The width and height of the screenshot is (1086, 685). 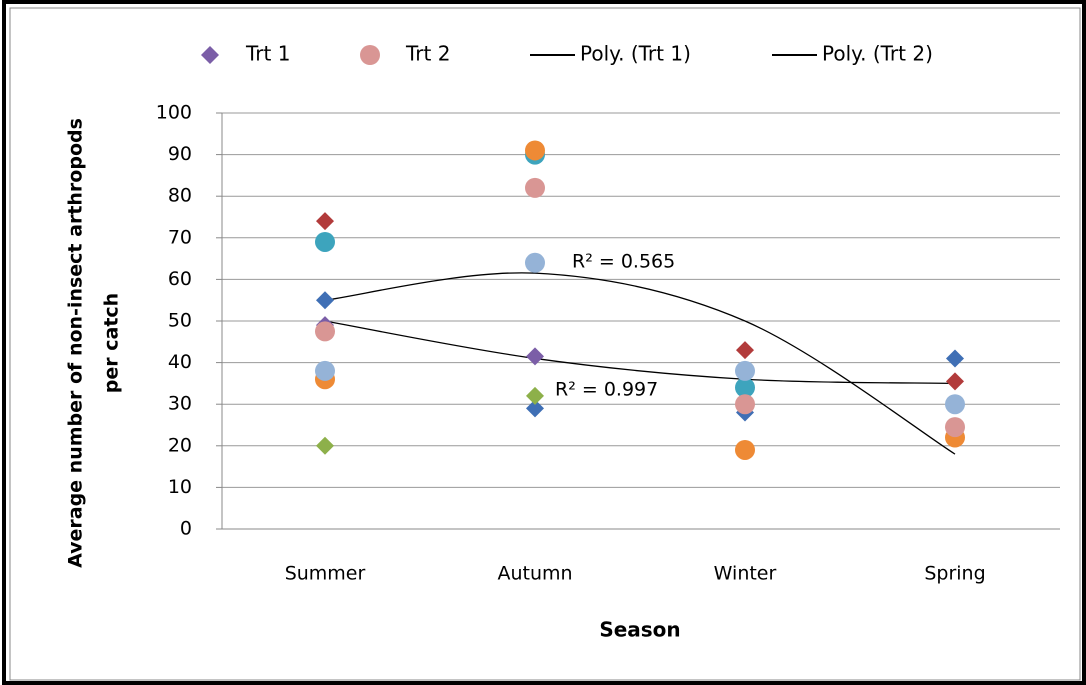 I want to click on y-tick-label: 50, so click(x=180, y=321).